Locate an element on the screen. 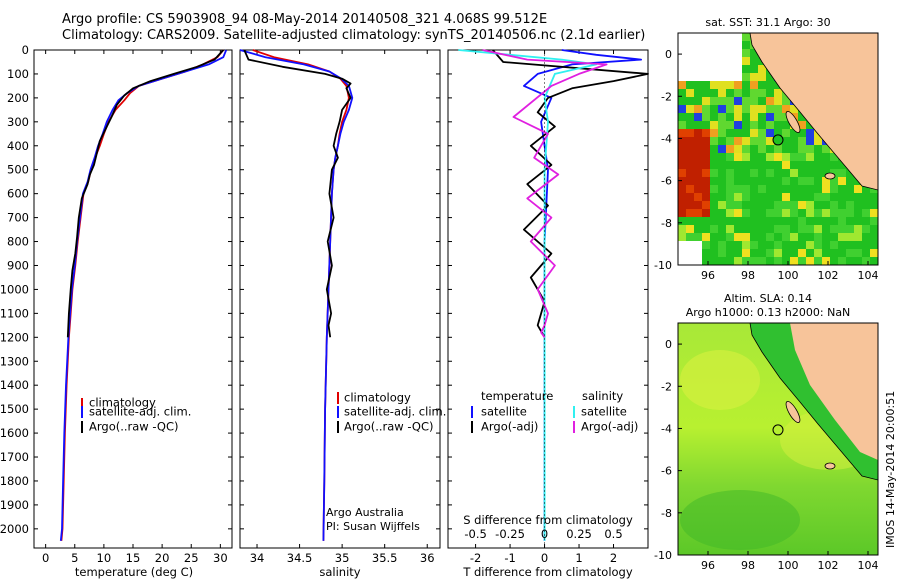 Image resolution: width=900 pixels, height=580 pixels. island-outline is located at coordinates (793, 122).